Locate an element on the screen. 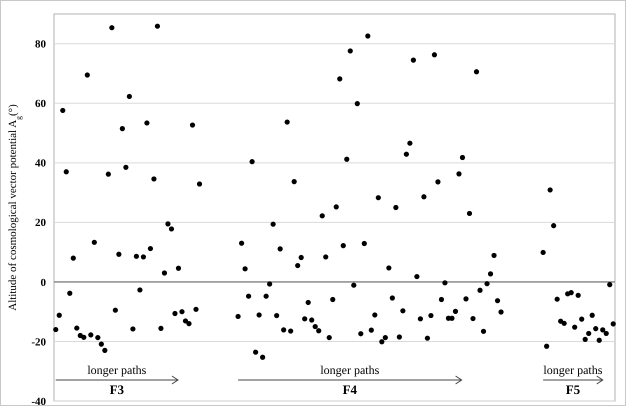 The width and height of the screenshot is (626, 406). y-tick-label: -40 is located at coordinates (38, 401).